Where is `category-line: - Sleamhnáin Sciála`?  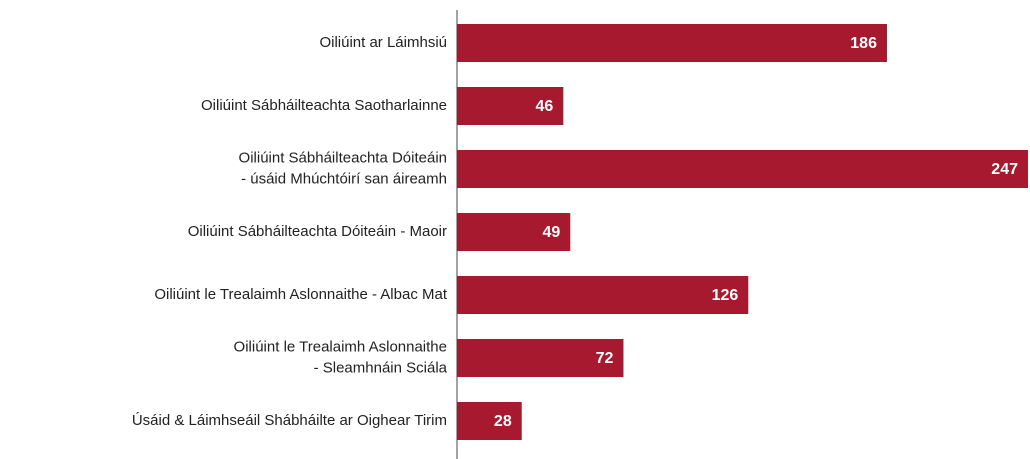
category-line: - Sleamhnáin Sciála is located at coordinates (381, 367).